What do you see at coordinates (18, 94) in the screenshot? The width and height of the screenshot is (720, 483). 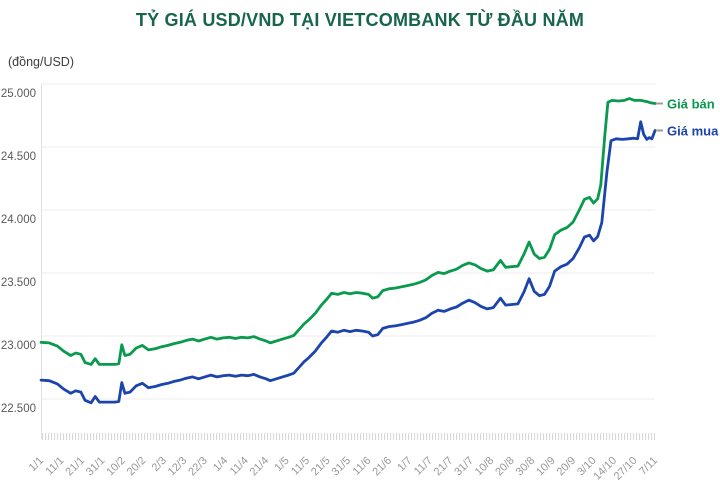 I see `y-tick-label: 25.000` at bounding box center [18, 94].